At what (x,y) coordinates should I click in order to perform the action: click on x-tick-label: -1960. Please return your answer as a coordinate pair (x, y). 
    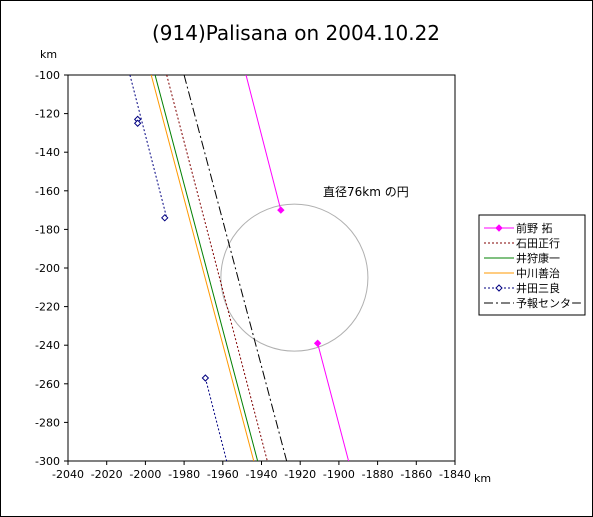
    Looking at the image, I should click on (223, 474).